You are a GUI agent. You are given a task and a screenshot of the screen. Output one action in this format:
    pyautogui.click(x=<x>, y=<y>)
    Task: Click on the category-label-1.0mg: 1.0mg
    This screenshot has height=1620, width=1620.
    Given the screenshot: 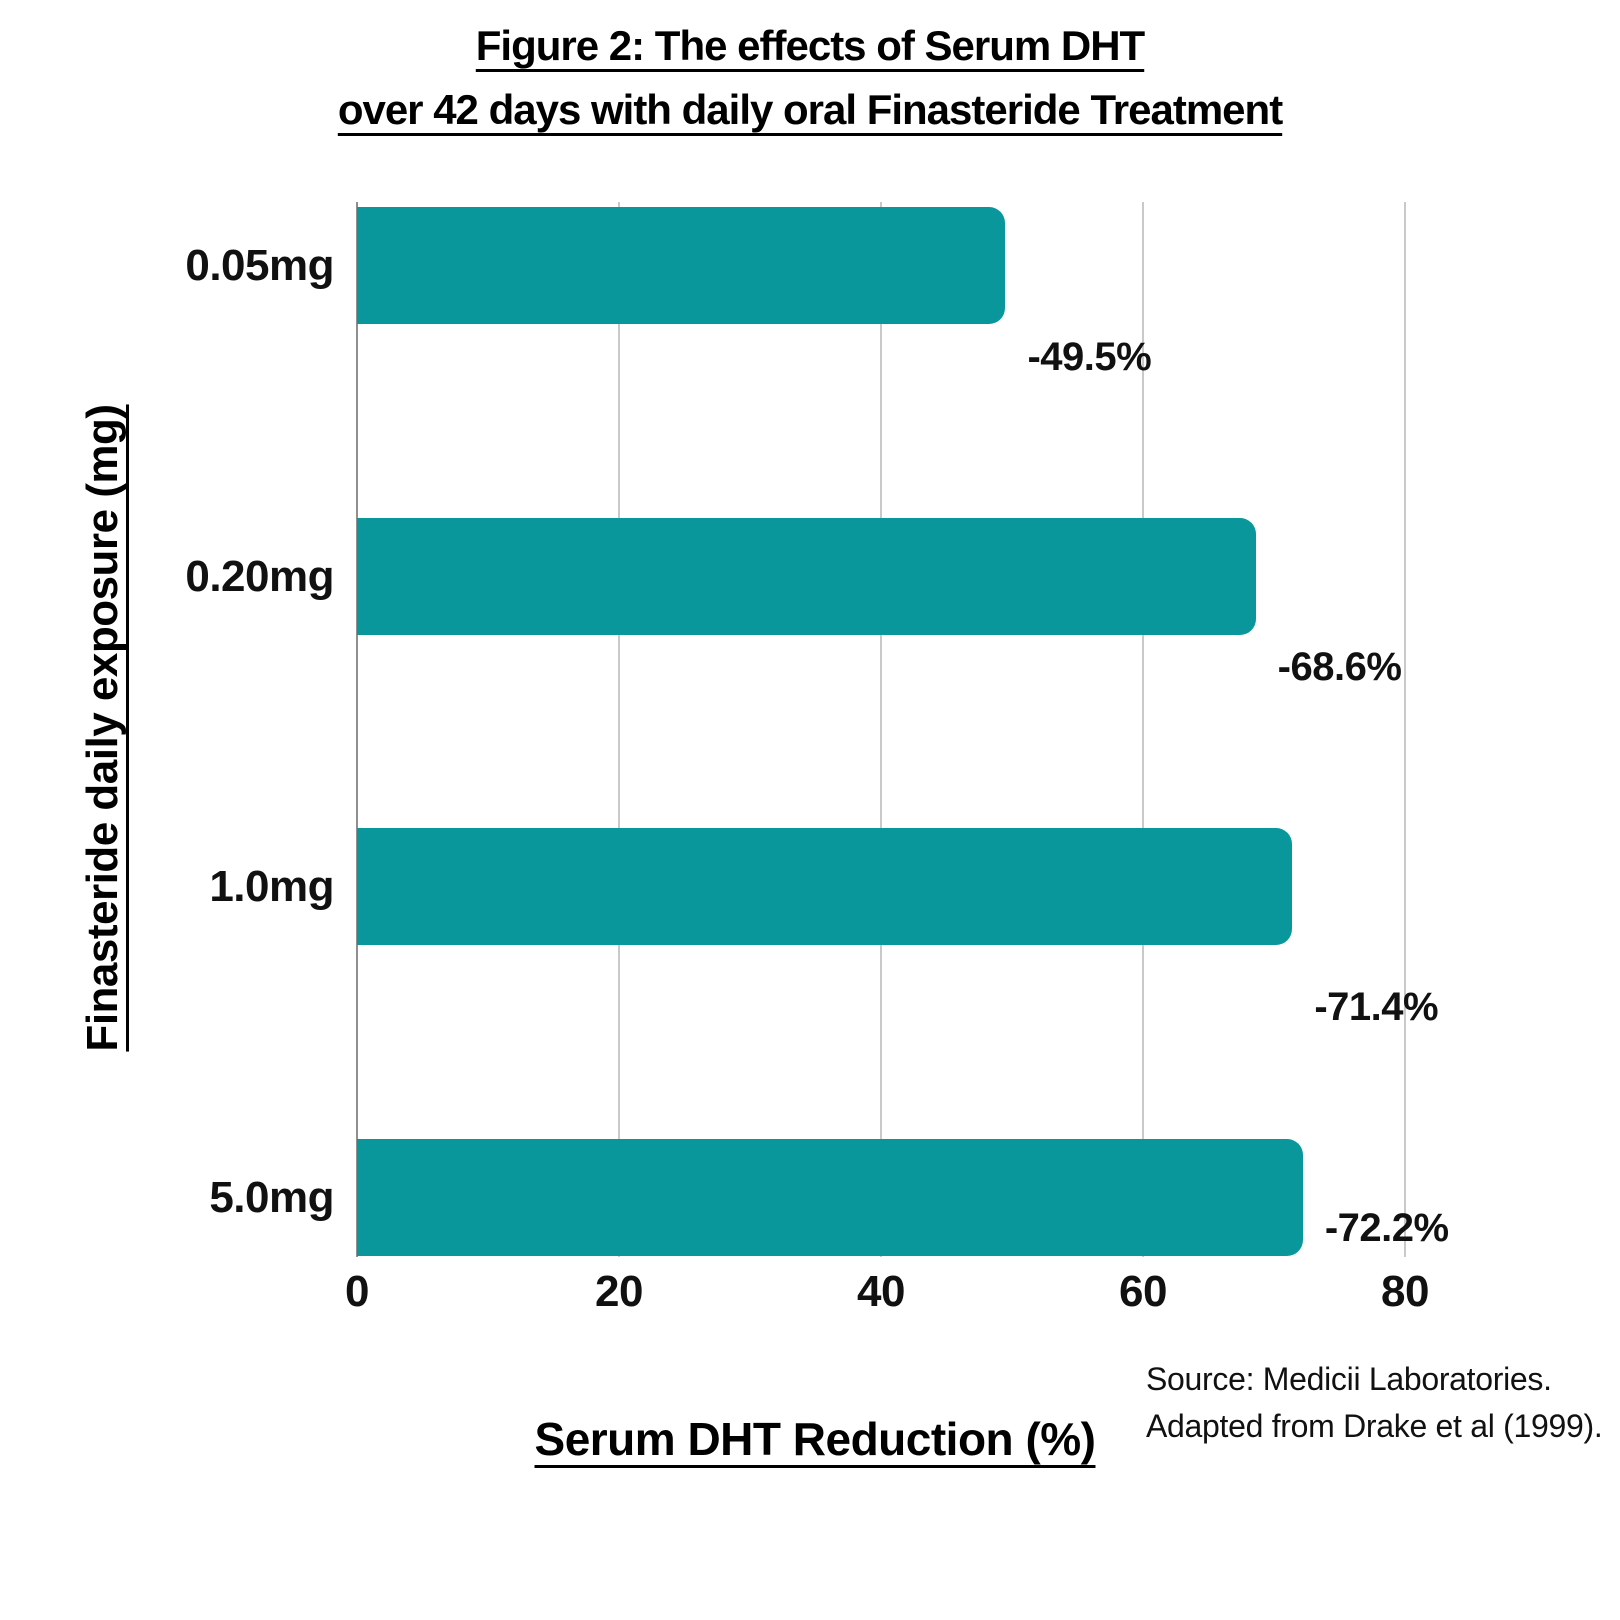 What is the action you would take?
    pyautogui.click(x=271, y=886)
    